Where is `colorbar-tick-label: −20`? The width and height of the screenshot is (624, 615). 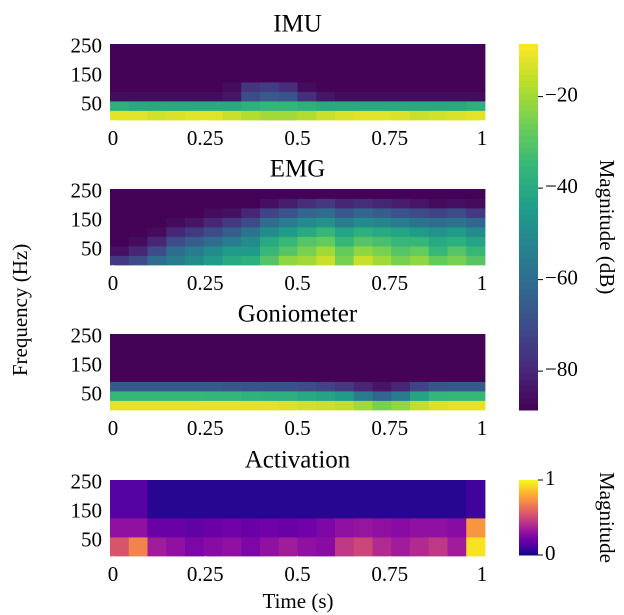
colorbar-tick-label: −20 is located at coordinates (561, 94).